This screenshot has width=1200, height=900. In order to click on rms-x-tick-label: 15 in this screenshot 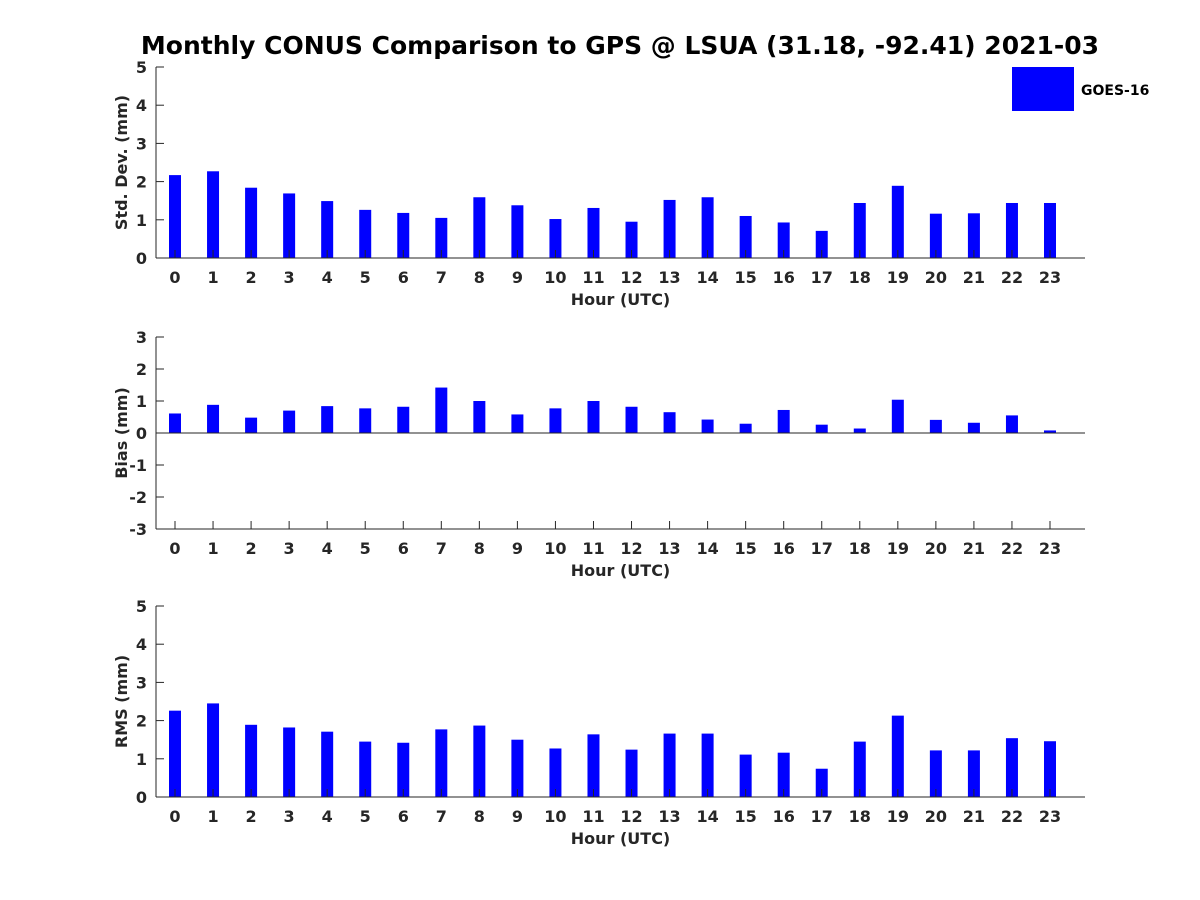, I will do `click(746, 816)`.